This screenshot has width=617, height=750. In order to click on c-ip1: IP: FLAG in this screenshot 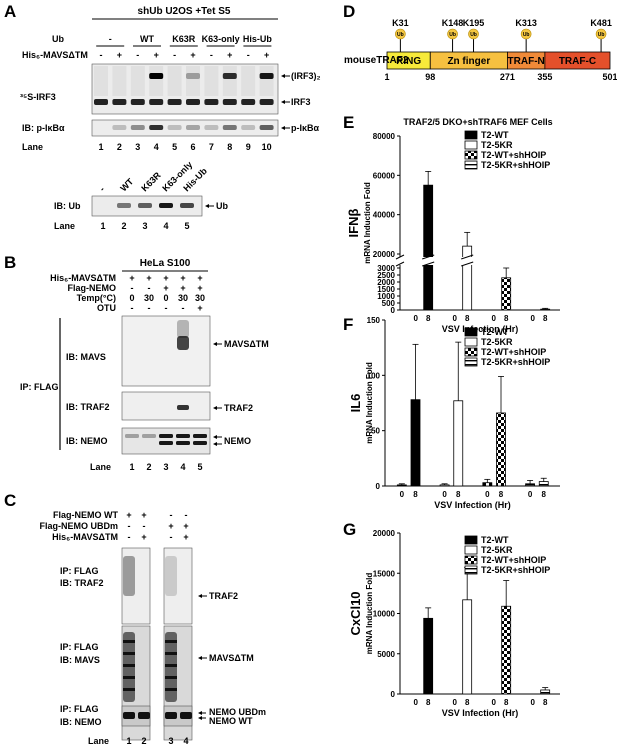, I will do `click(79, 571)`.